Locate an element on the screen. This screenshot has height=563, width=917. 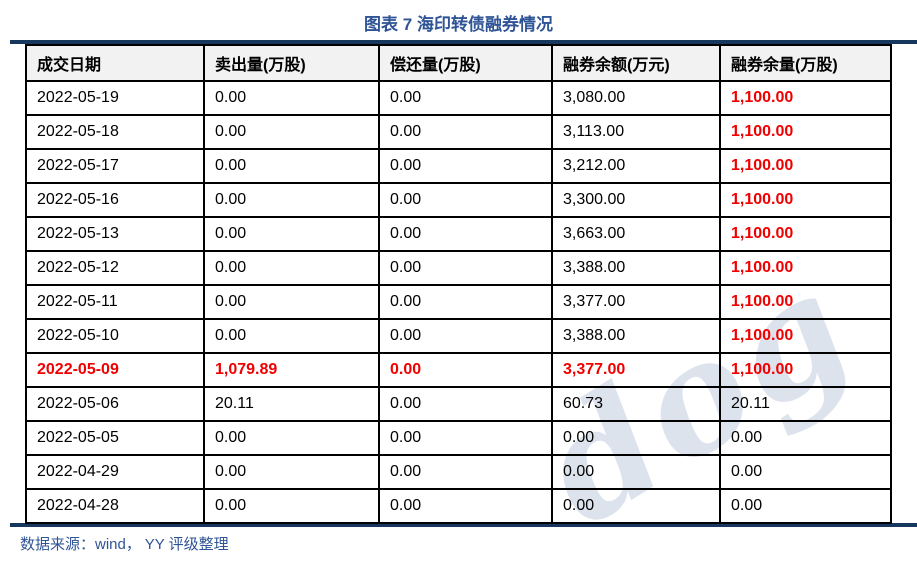
cell-loan-remaining: 20.11 is located at coordinates (805, 404).